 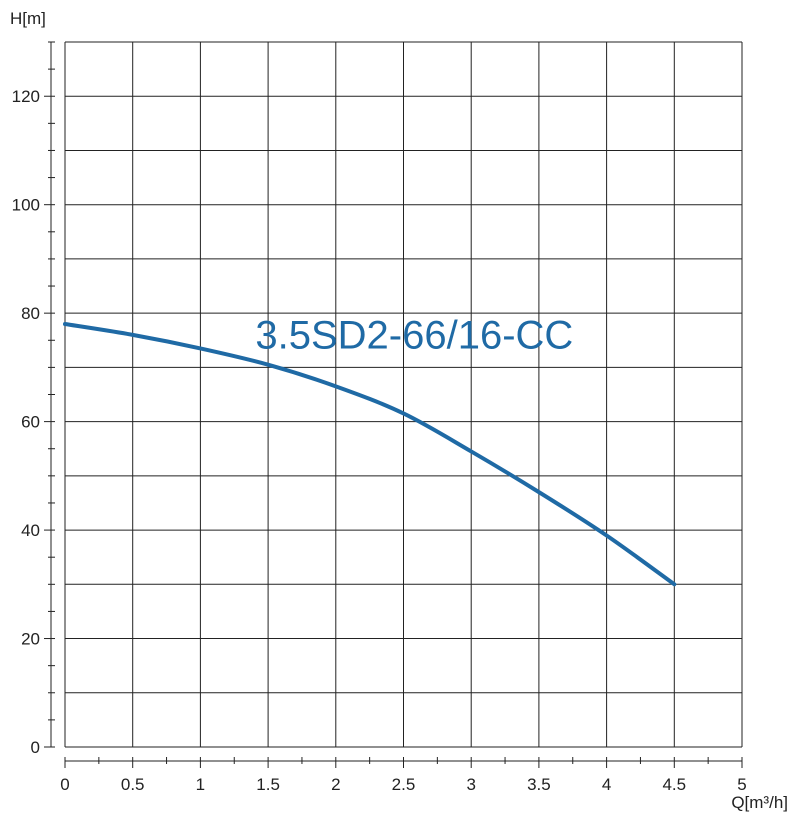 I want to click on x-tick-labels: 0 0.5 1 1.5 2 2.5 3 3.5 4 4.5 5, so click(x=403, y=784).